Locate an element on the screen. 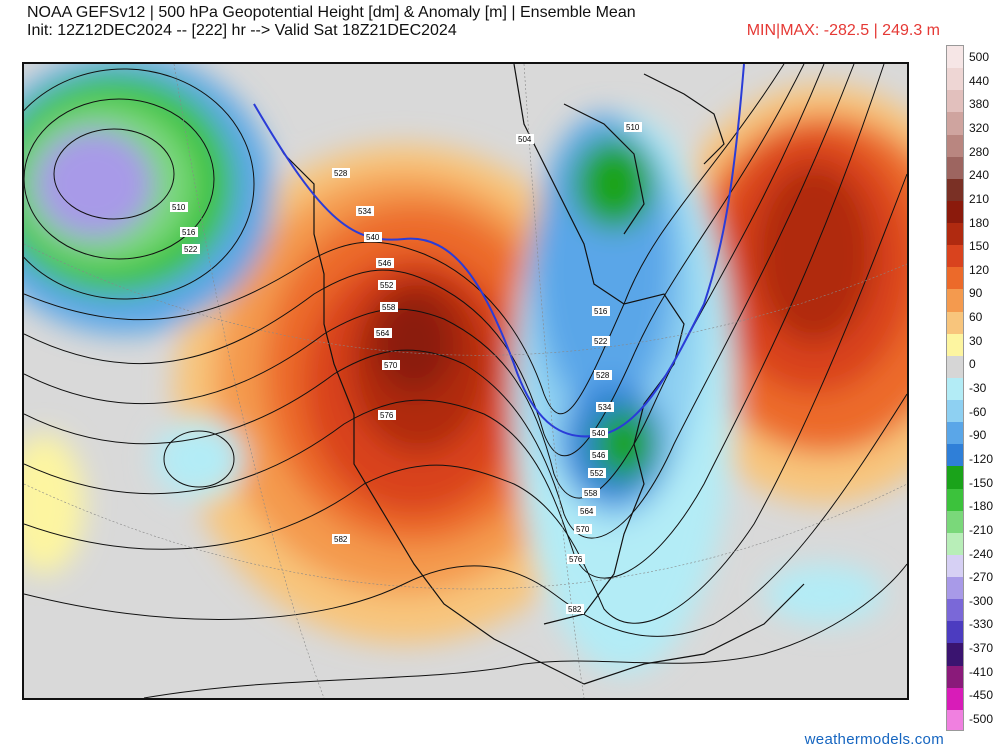 Image resolution: width=1000 pixels, height=750 pixels. colorbar-tick-label: 320 is located at coordinates (979, 127).